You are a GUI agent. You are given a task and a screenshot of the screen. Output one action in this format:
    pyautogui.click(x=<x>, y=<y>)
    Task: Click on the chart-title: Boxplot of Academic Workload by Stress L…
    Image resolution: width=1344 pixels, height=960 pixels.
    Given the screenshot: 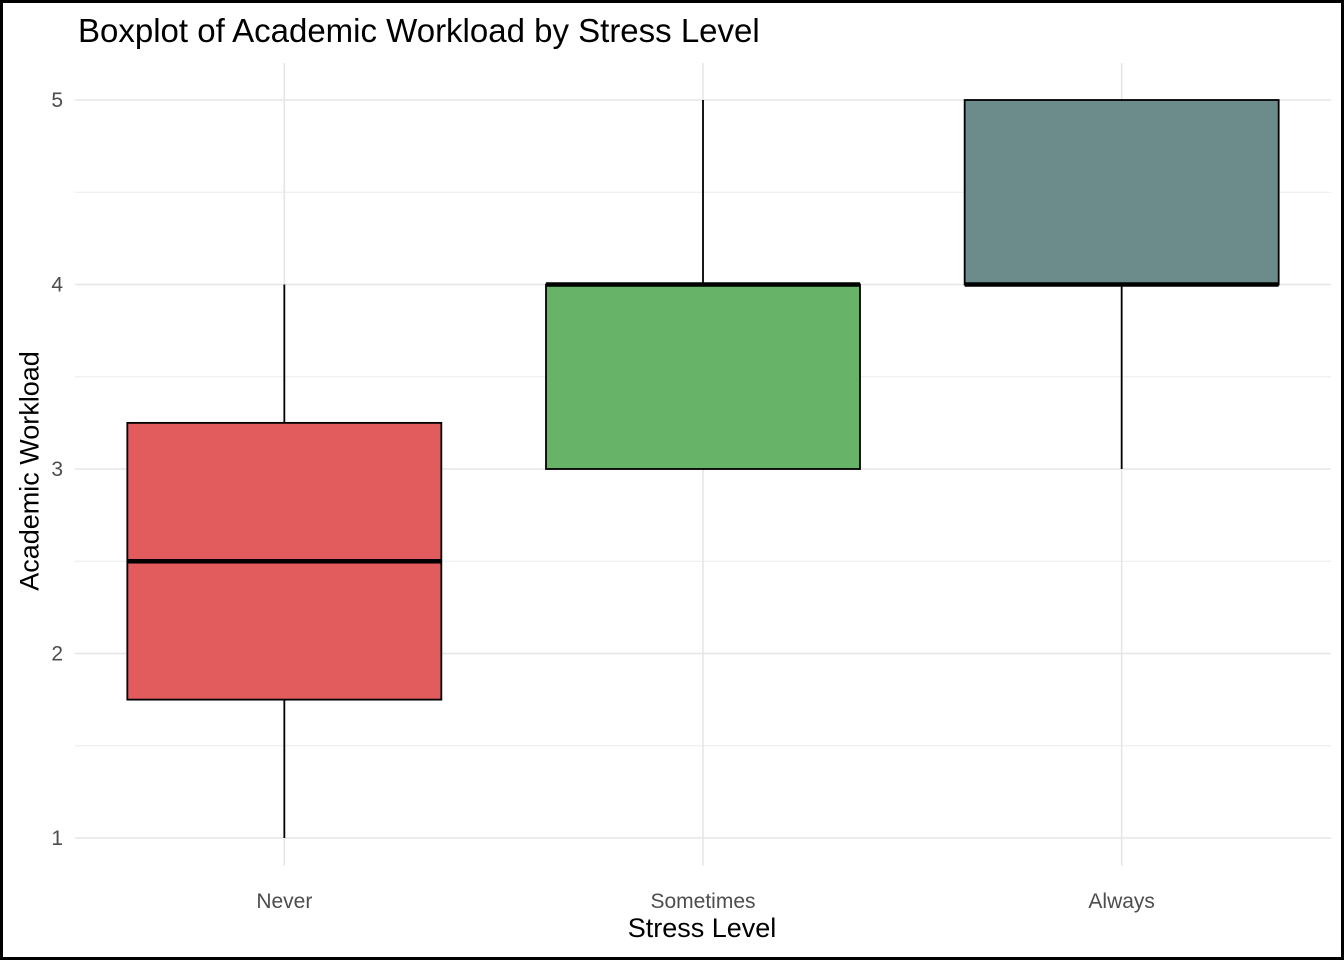 What is the action you would take?
    pyautogui.click(x=419, y=30)
    